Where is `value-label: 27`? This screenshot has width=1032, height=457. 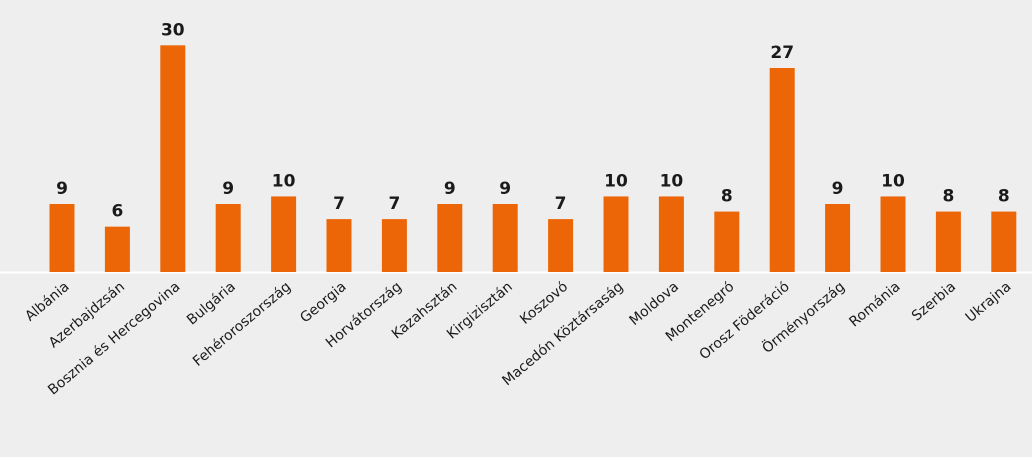 value-label: 27 is located at coordinates (782, 53).